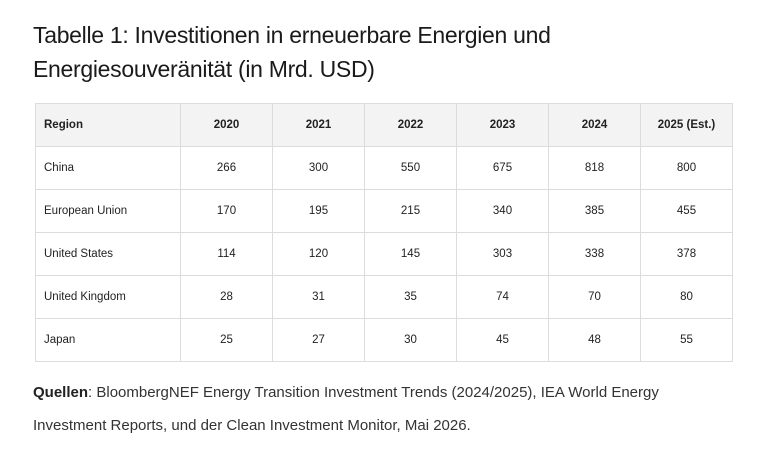 This screenshot has height=472, width=760. I want to click on region-cell: United Kingdom, so click(108, 297).